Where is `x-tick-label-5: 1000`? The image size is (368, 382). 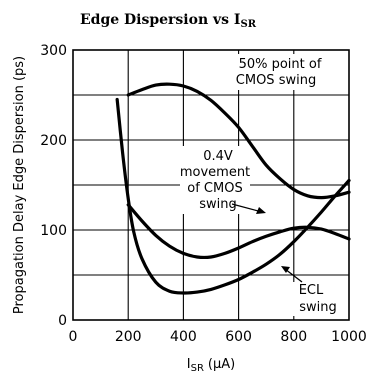
x-tick-label-5: 1000 is located at coordinates (349, 337).